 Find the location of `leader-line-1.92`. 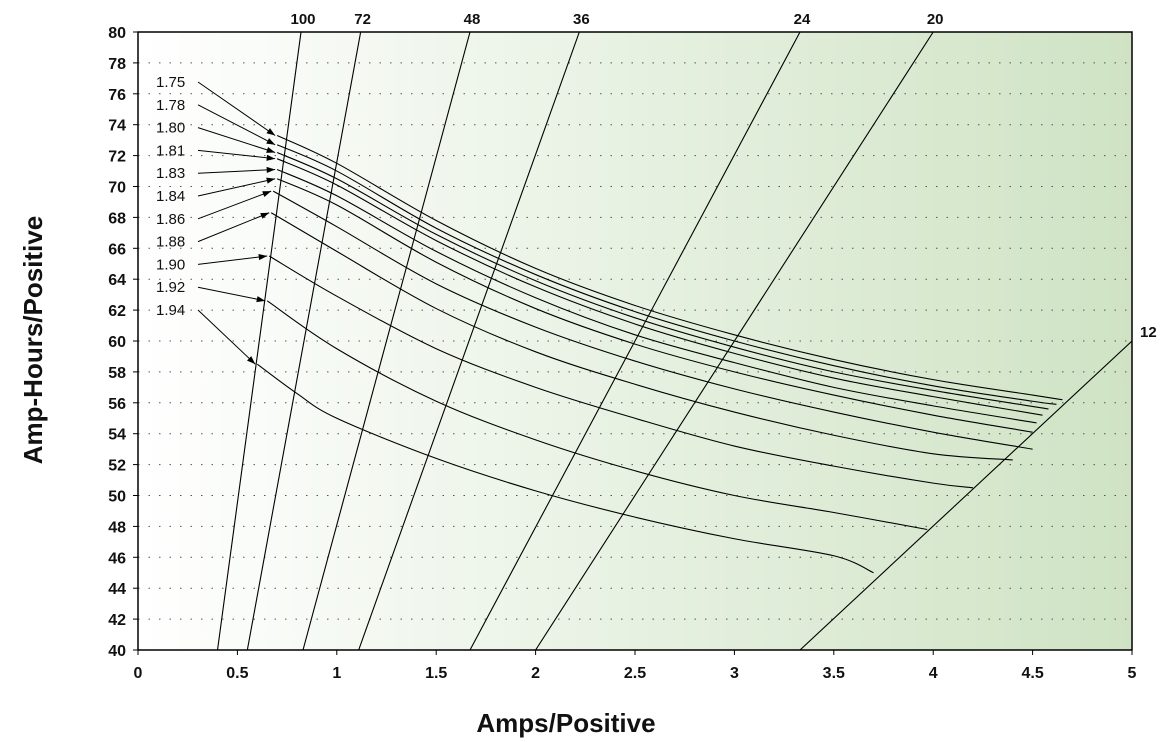

leader-line-1.92 is located at coordinates (231, 294).